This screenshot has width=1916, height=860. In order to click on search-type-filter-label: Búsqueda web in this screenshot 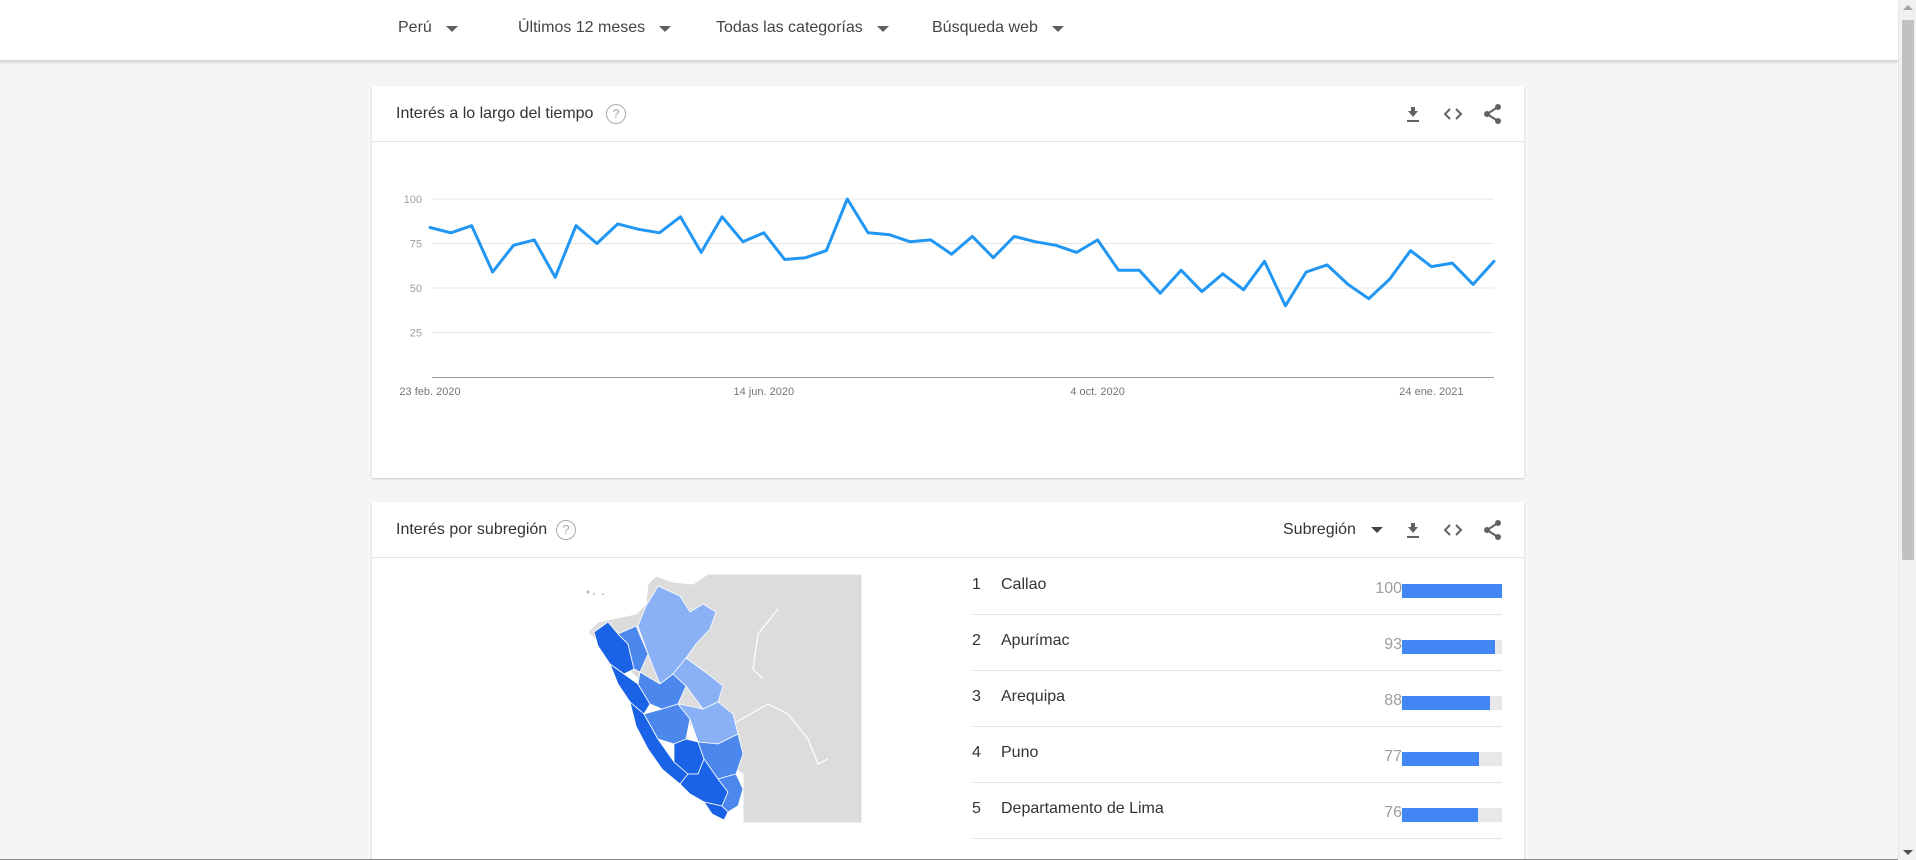, I will do `click(985, 27)`.